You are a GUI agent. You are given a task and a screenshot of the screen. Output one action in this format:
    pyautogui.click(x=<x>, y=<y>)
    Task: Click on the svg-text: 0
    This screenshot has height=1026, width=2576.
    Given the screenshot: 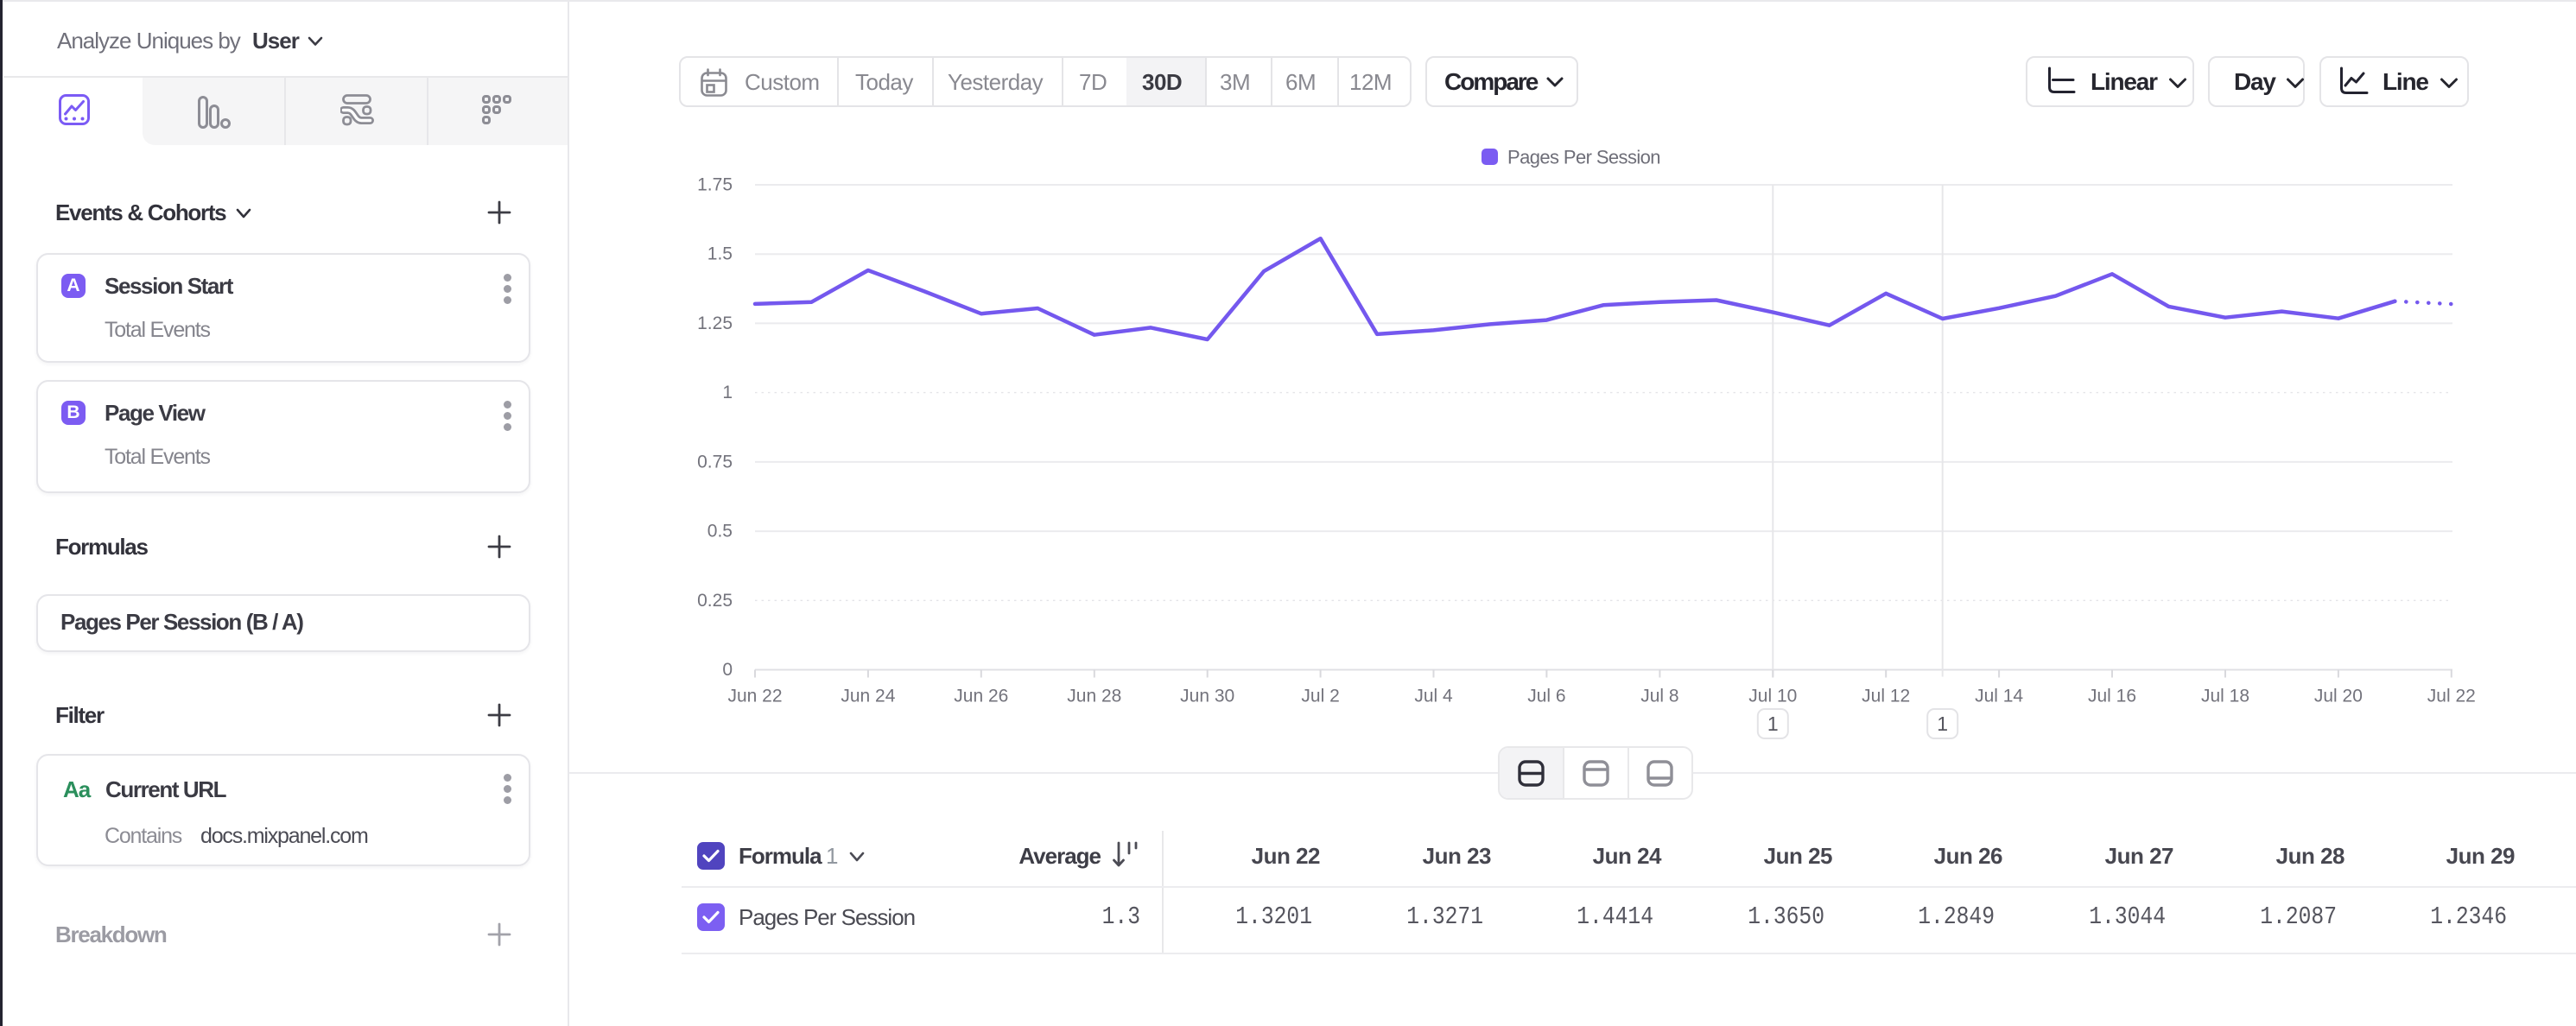 What is the action you would take?
    pyautogui.click(x=727, y=670)
    